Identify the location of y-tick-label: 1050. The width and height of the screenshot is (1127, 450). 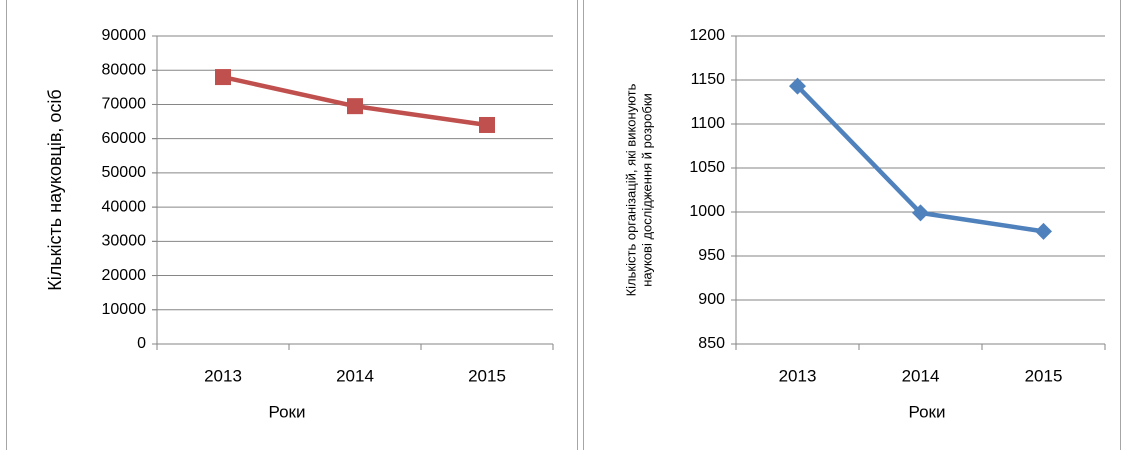
(707, 167).